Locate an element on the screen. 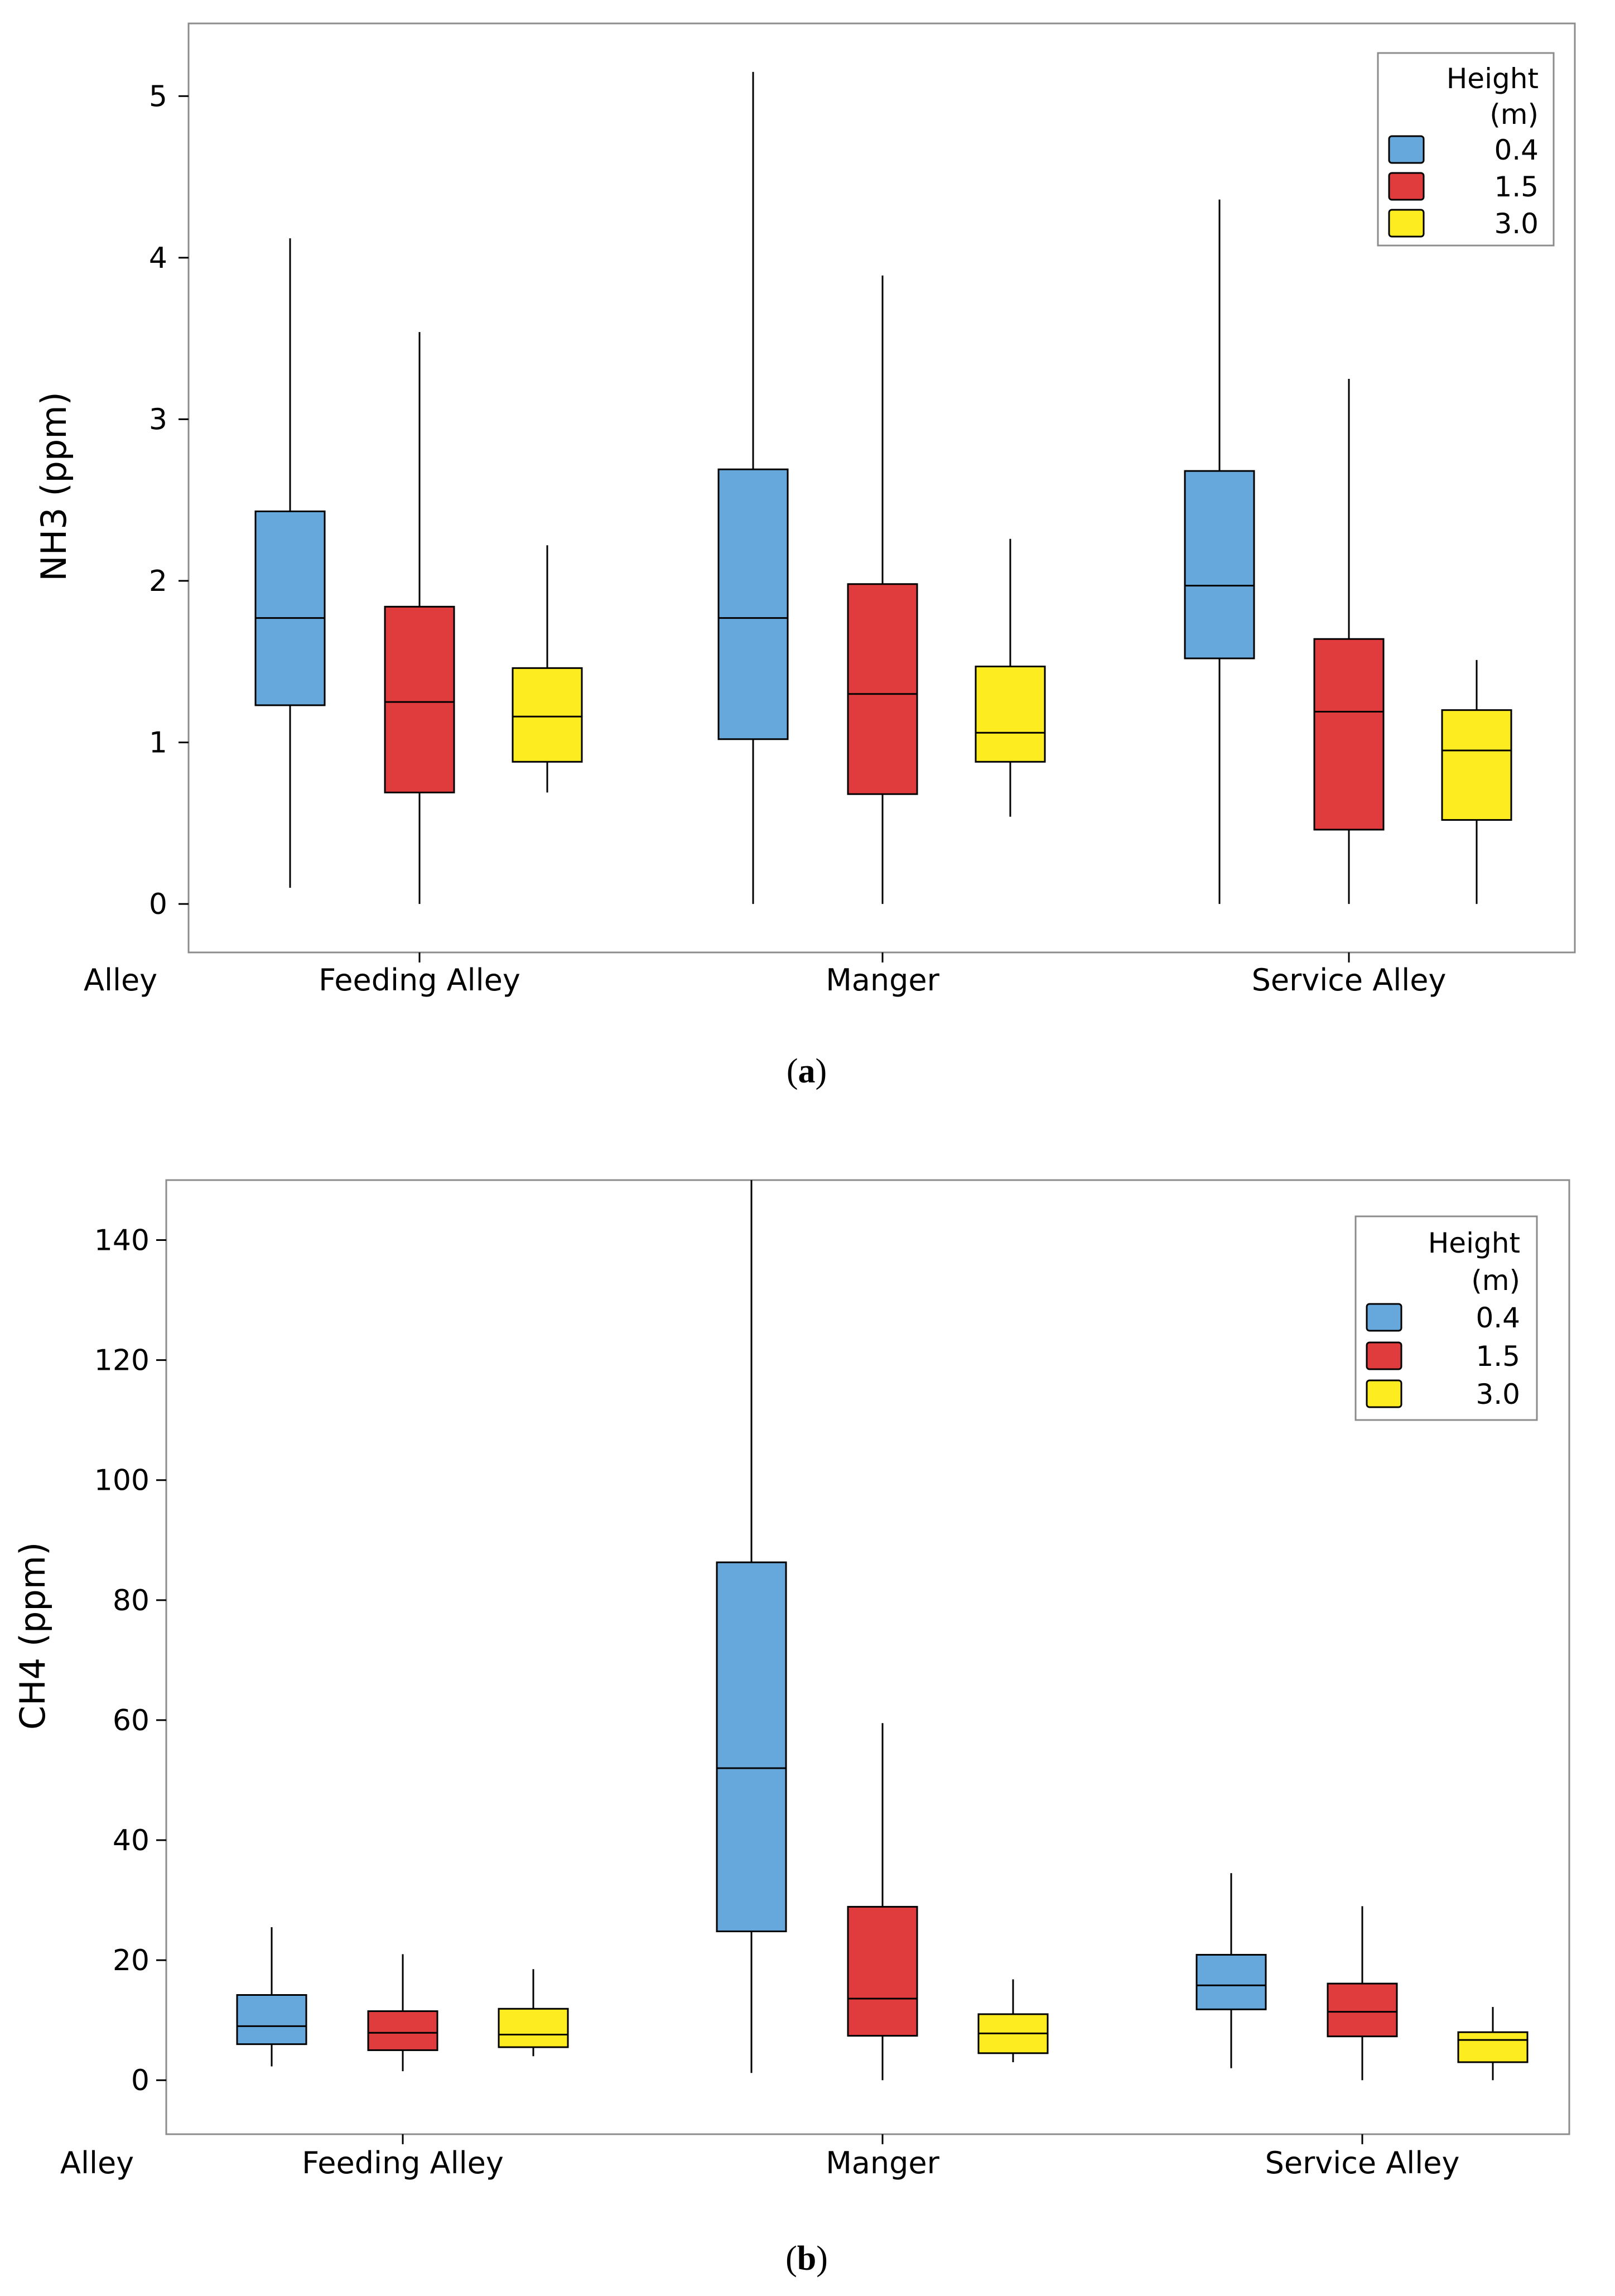 The width and height of the screenshot is (1615, 2296). x-axis-label-b: Alley is located at coordinates (97, 2163).